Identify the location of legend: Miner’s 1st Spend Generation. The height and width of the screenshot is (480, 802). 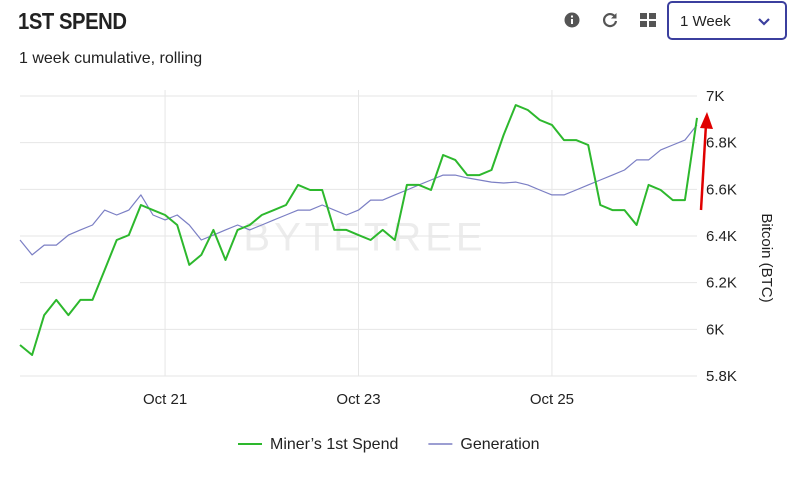
(389, 444).